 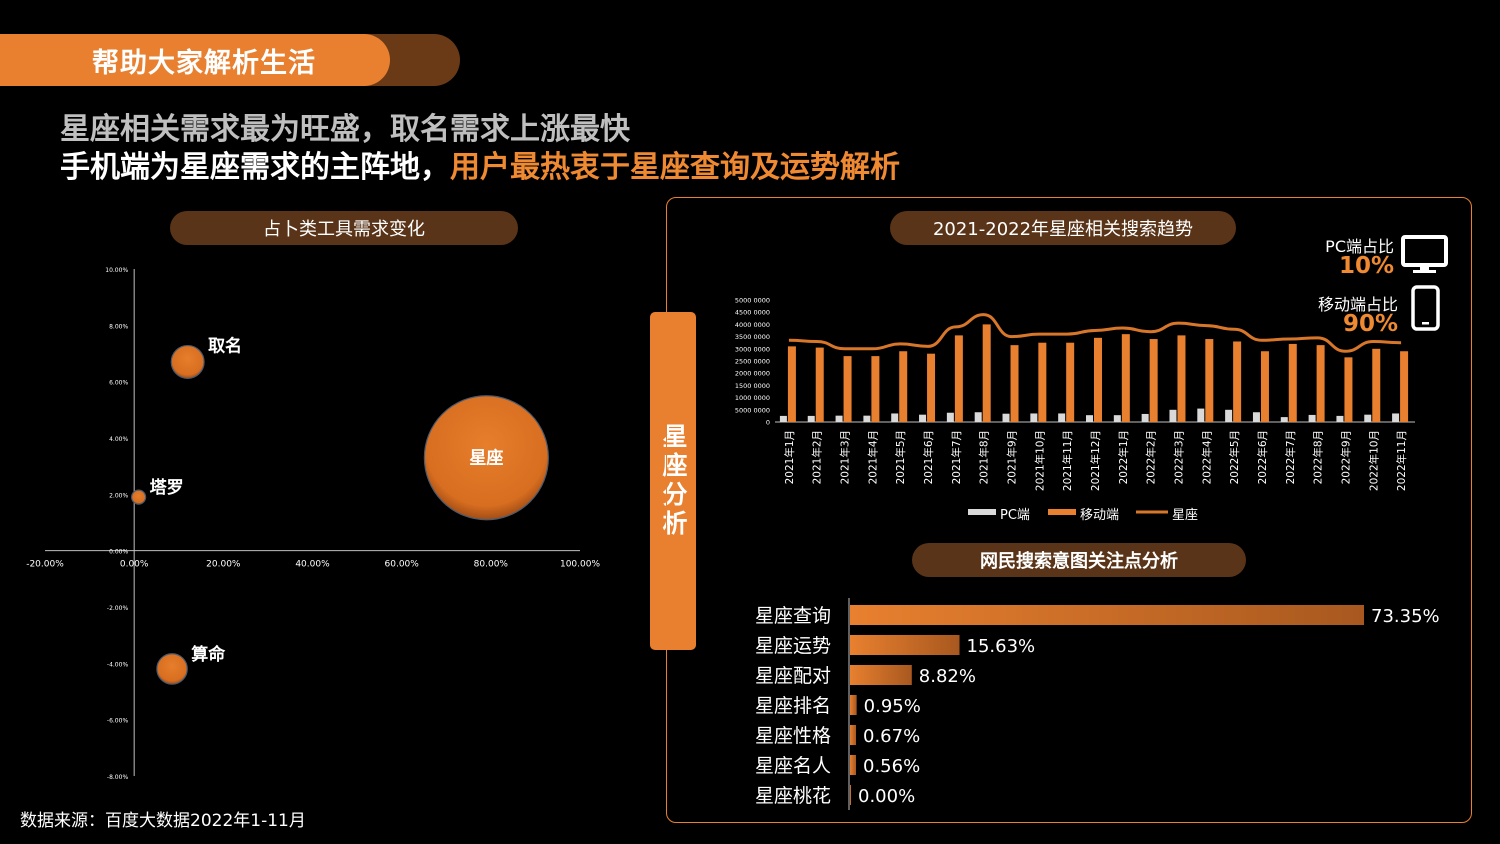 What do you see at coordinates (675, 167) in the screenshot?
I see `headline-line2-orange: 用户最热衷于星座查询及运势解析` at bounding box center [675, 167].